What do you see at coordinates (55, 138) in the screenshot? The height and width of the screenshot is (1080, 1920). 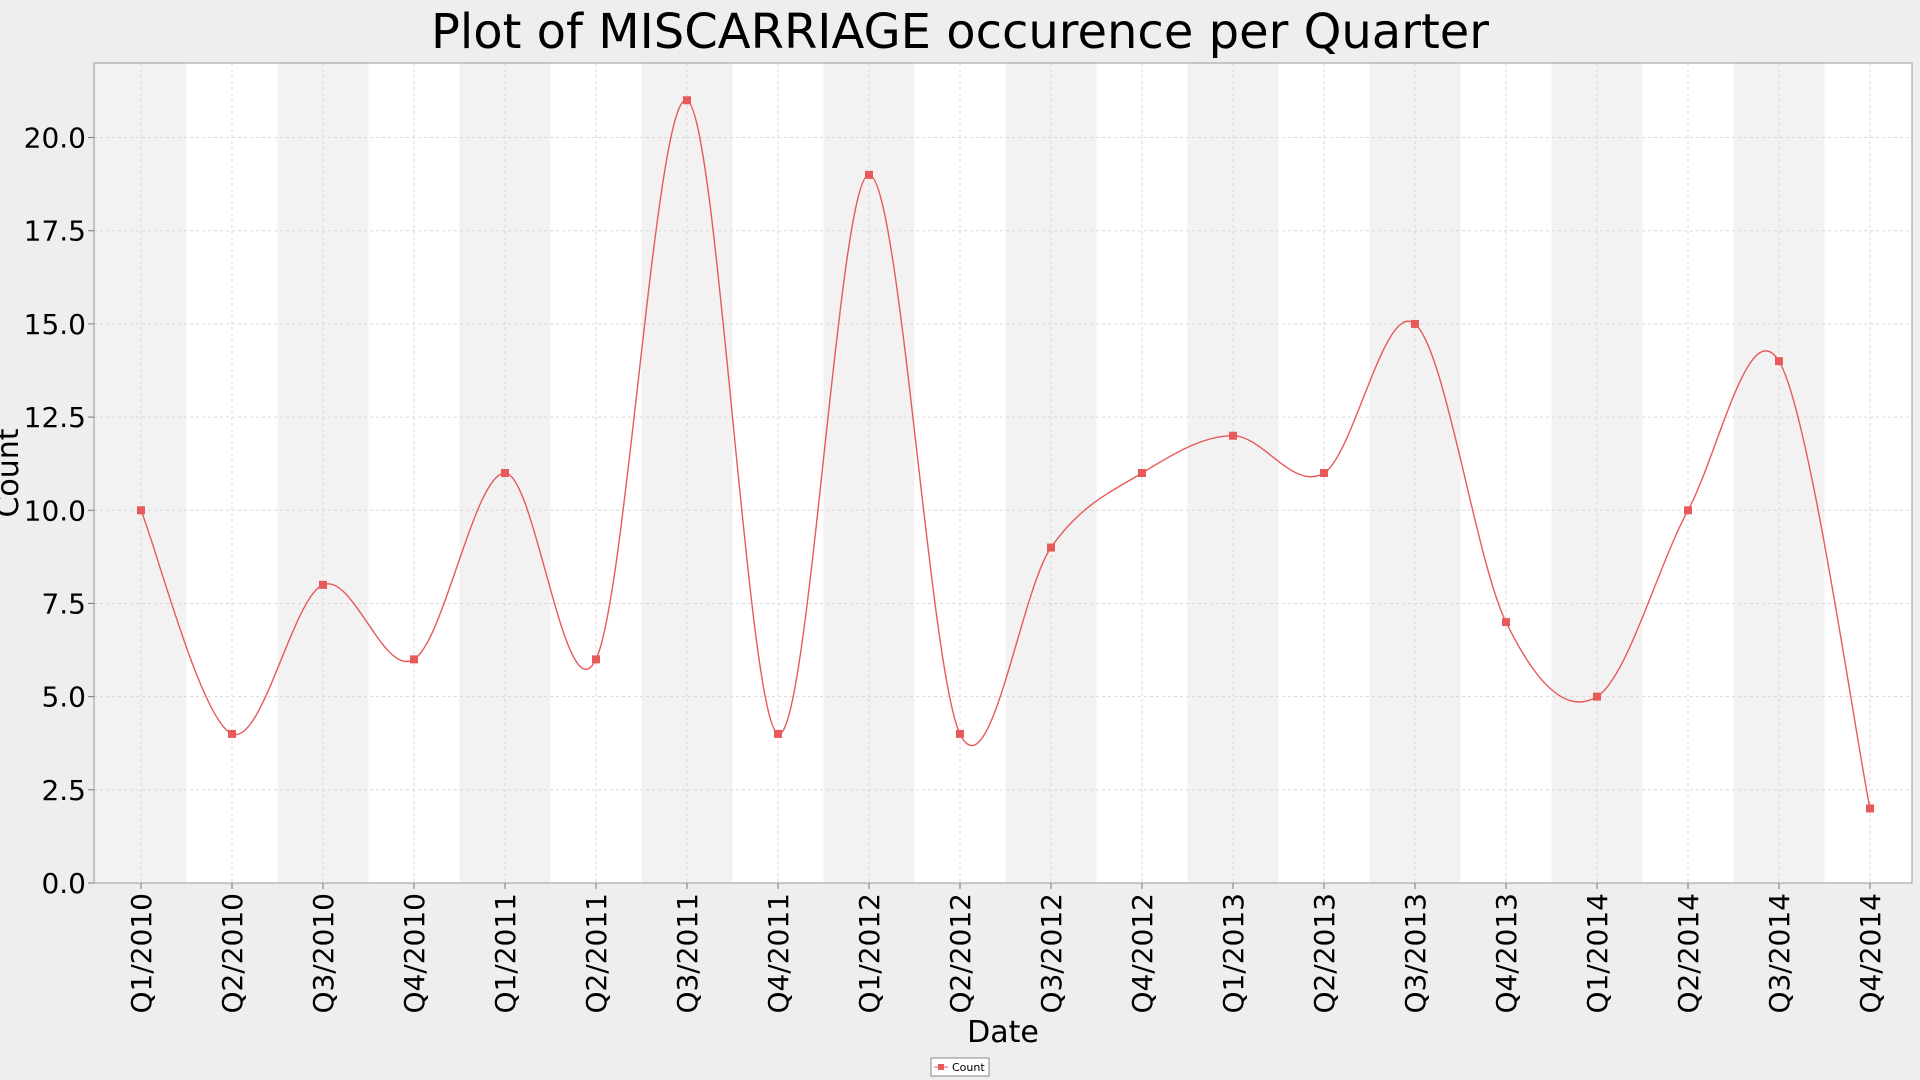 I see `y-tick-label: 20.0` at bounding box center [55, 138].